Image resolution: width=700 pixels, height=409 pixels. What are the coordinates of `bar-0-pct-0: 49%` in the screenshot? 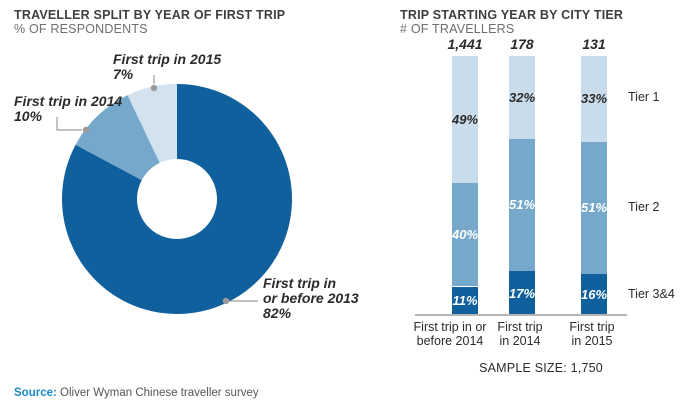 It's located at (465, 119).